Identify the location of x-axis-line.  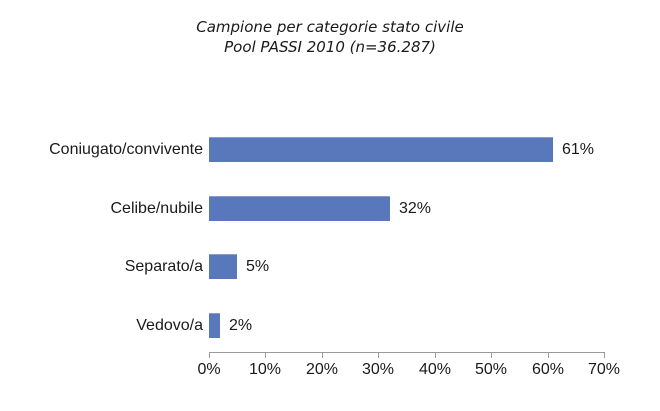
(407, 352).